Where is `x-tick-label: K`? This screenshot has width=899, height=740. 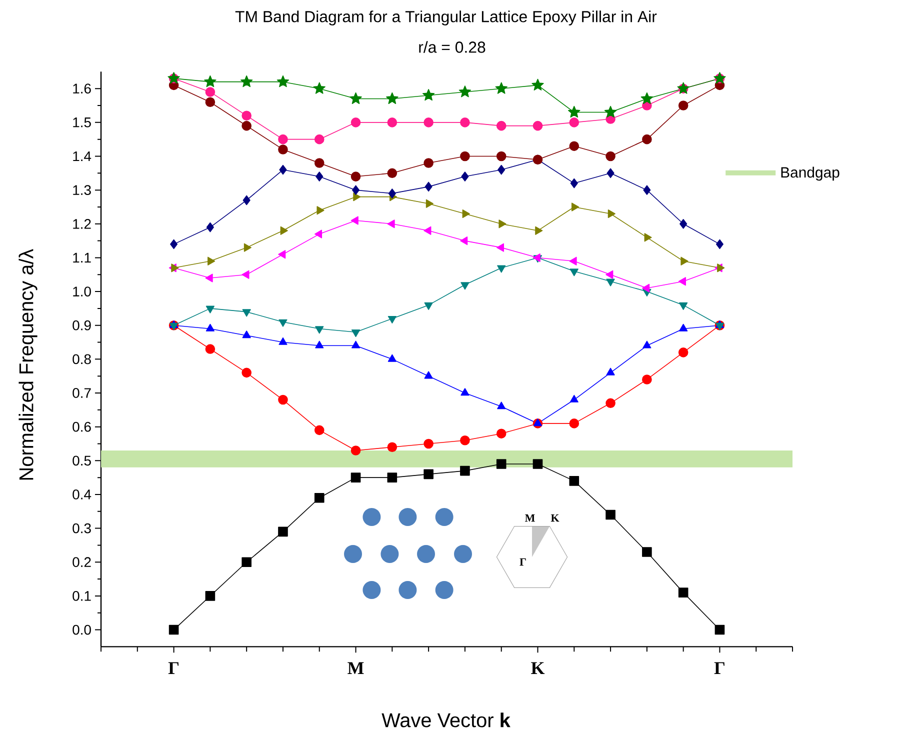
x-tick-label: K is located at coordinates (538, 668).